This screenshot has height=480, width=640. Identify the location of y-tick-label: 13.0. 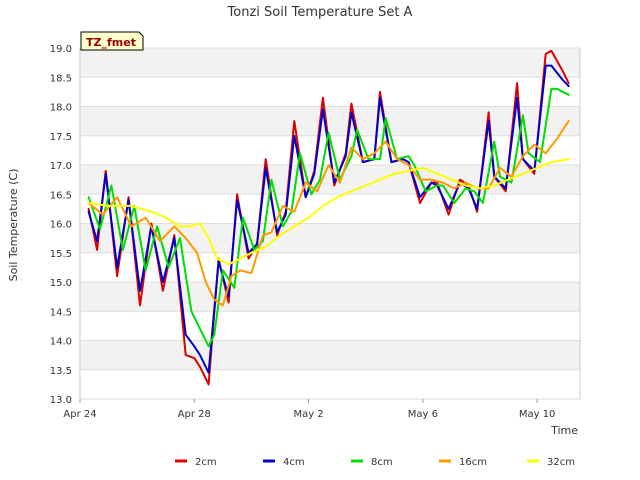
(61, 400).